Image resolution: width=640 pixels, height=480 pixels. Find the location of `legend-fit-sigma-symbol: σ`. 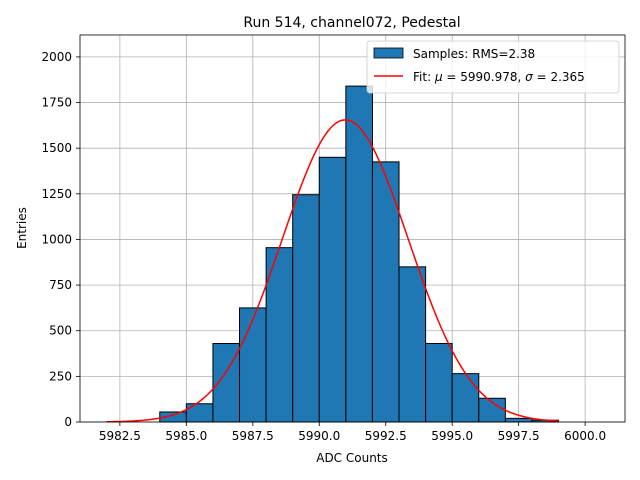

legend-fit-sigma-symbol: σ is located at coordinates (529, 77).